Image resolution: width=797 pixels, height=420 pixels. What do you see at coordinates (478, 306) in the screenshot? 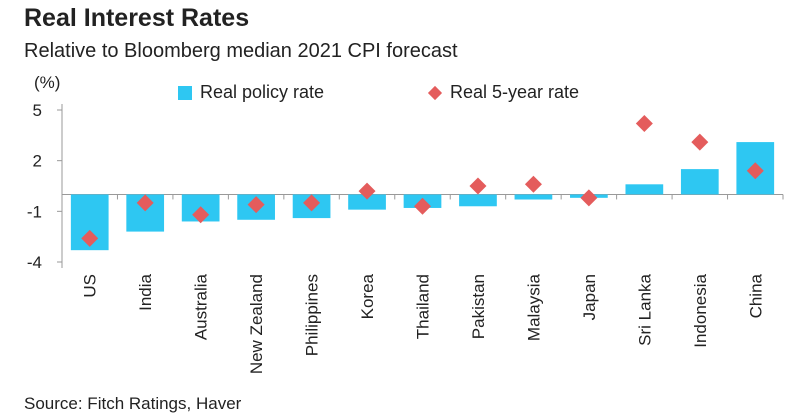
I see `x-category-label: Pakistan` at bounding box center [478, 306].